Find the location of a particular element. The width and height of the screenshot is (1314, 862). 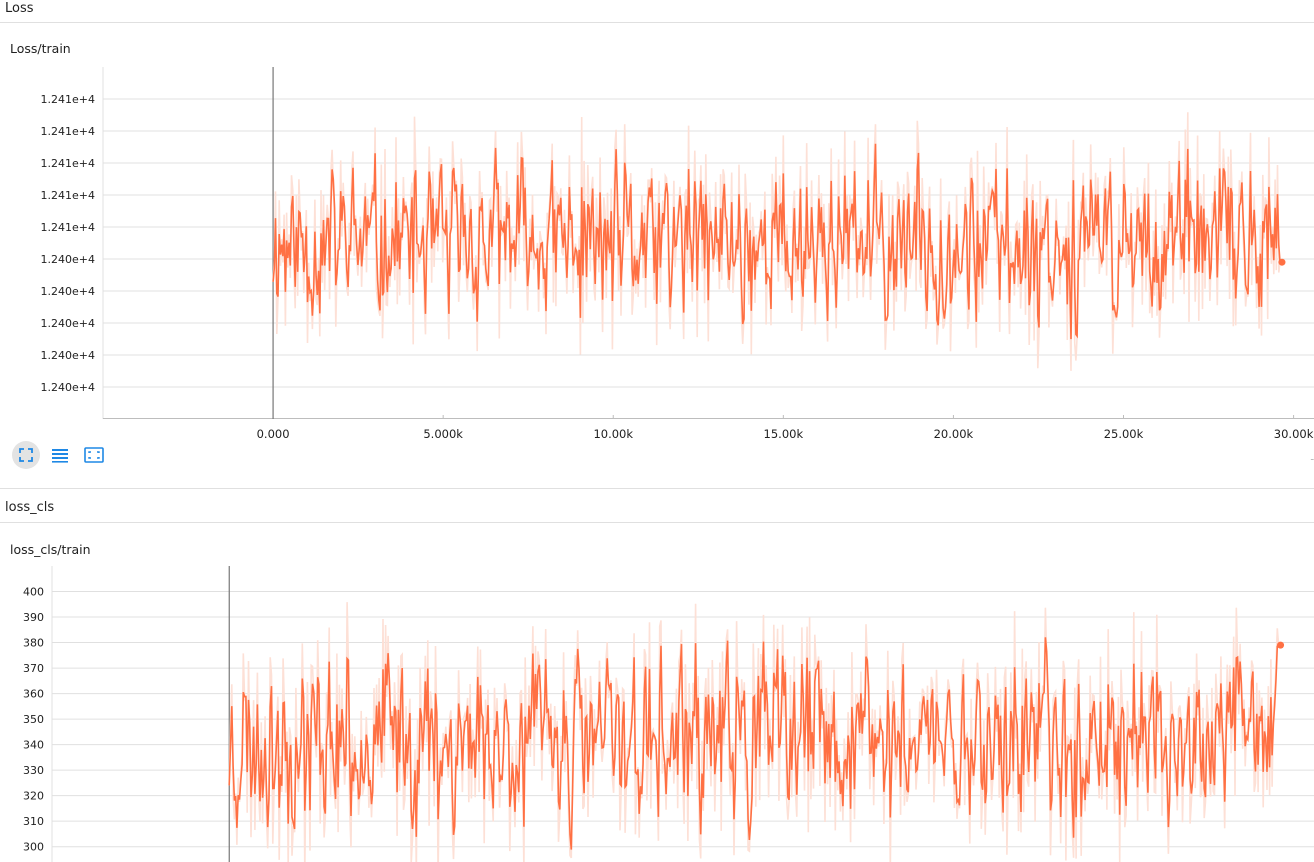

y-tick-label: 400 is located at coordinates (33, 592).